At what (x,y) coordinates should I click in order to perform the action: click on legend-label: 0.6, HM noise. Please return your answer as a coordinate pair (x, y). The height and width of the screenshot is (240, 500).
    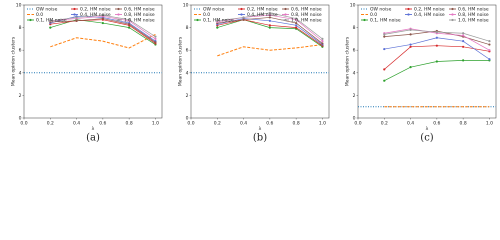
    Looking at the image, I should click on (473, 10).